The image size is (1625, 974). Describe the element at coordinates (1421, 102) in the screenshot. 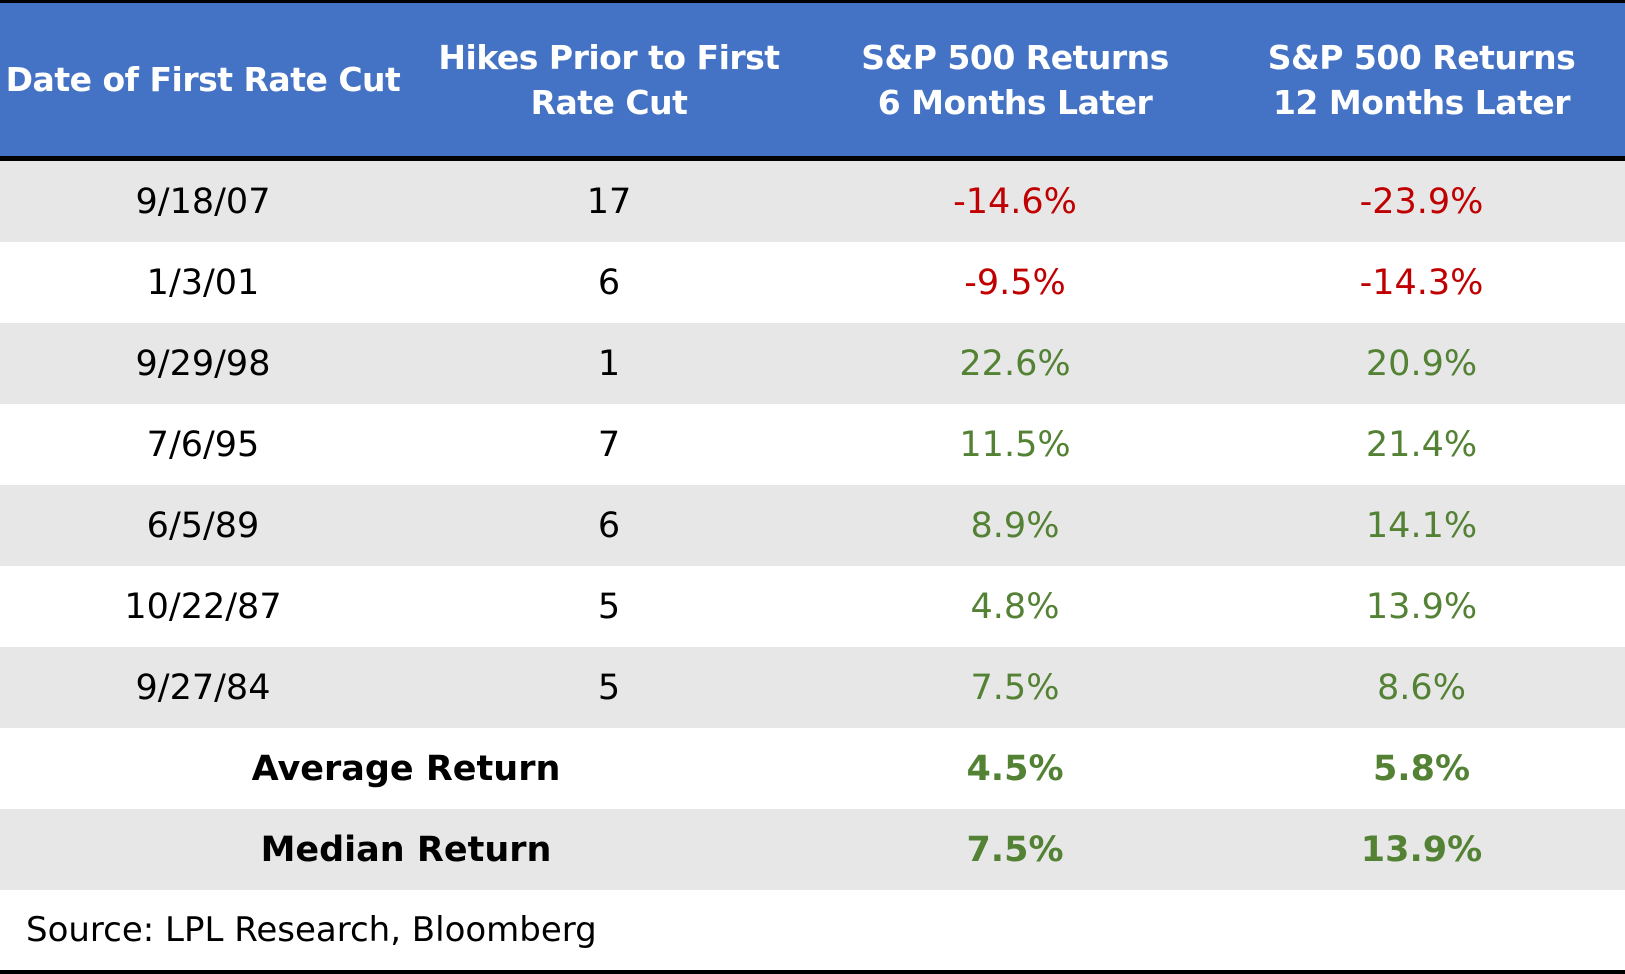

I see `header-ret12-line2: 12 Months Later` at that location.